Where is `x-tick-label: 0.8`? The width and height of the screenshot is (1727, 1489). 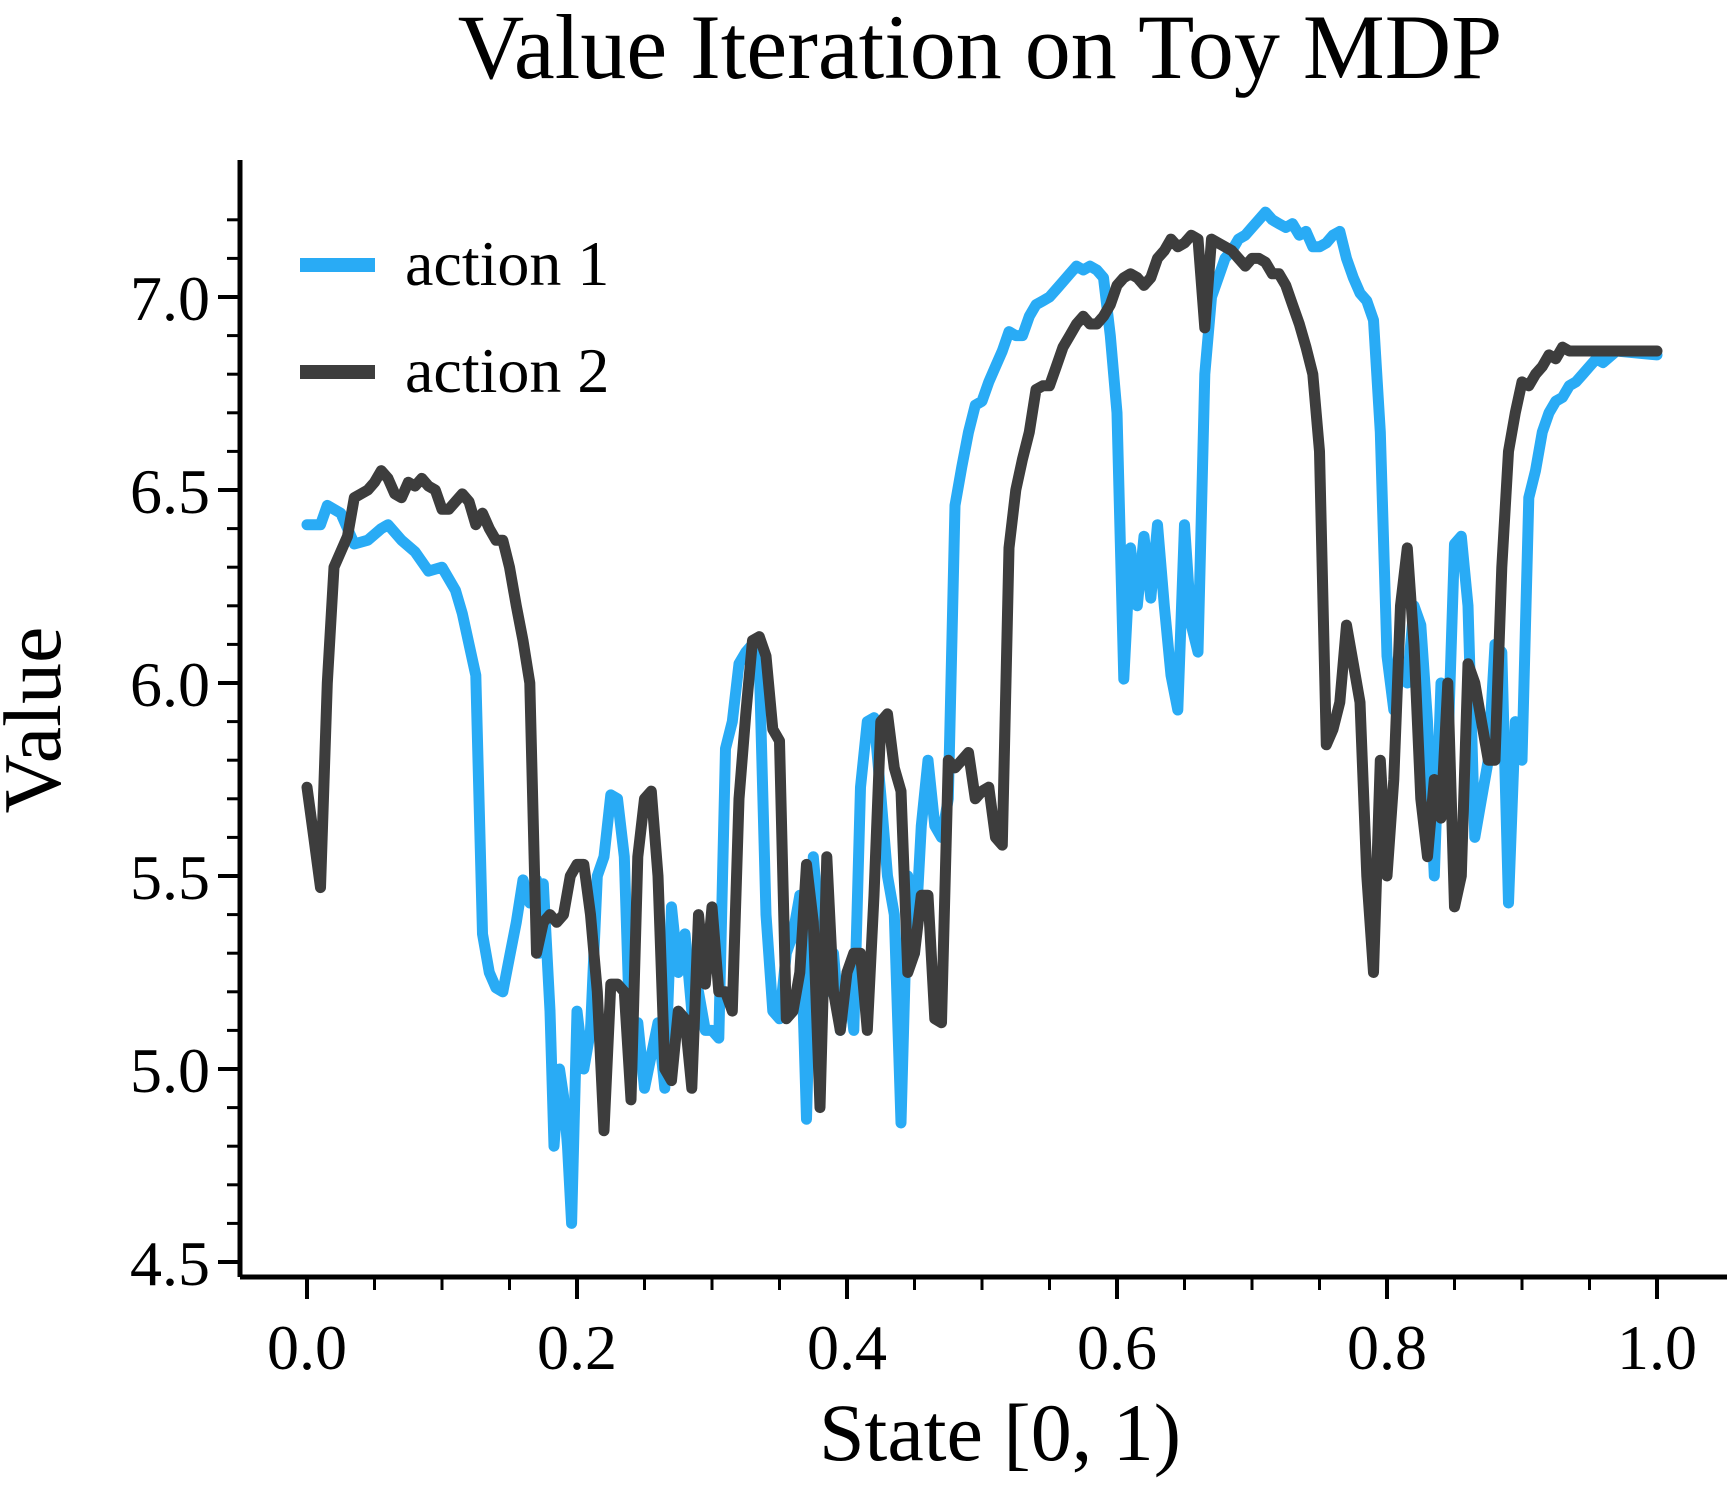 x-tick-label: 0.8 is located at coordinates (1387, 1347).